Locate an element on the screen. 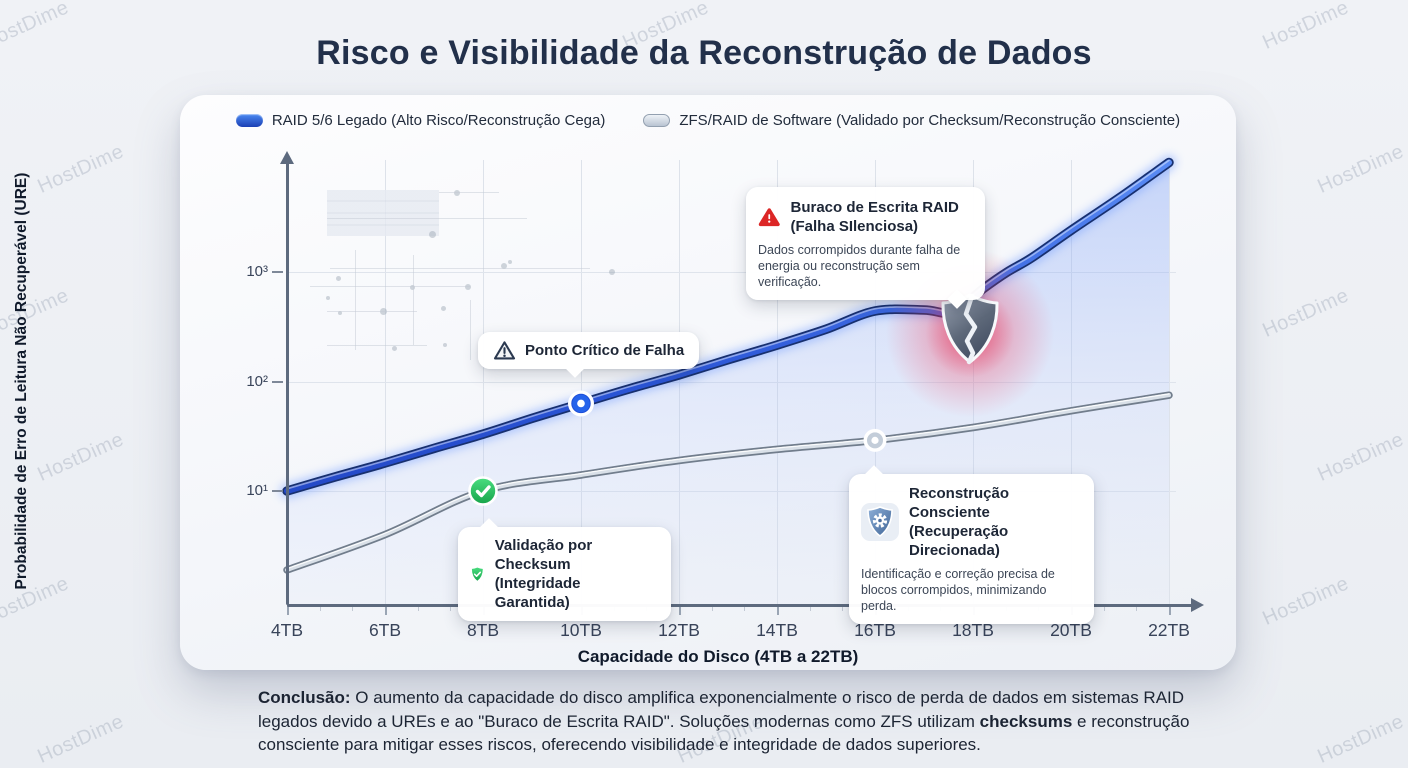  icon-background is located at coordinates (880, 522).